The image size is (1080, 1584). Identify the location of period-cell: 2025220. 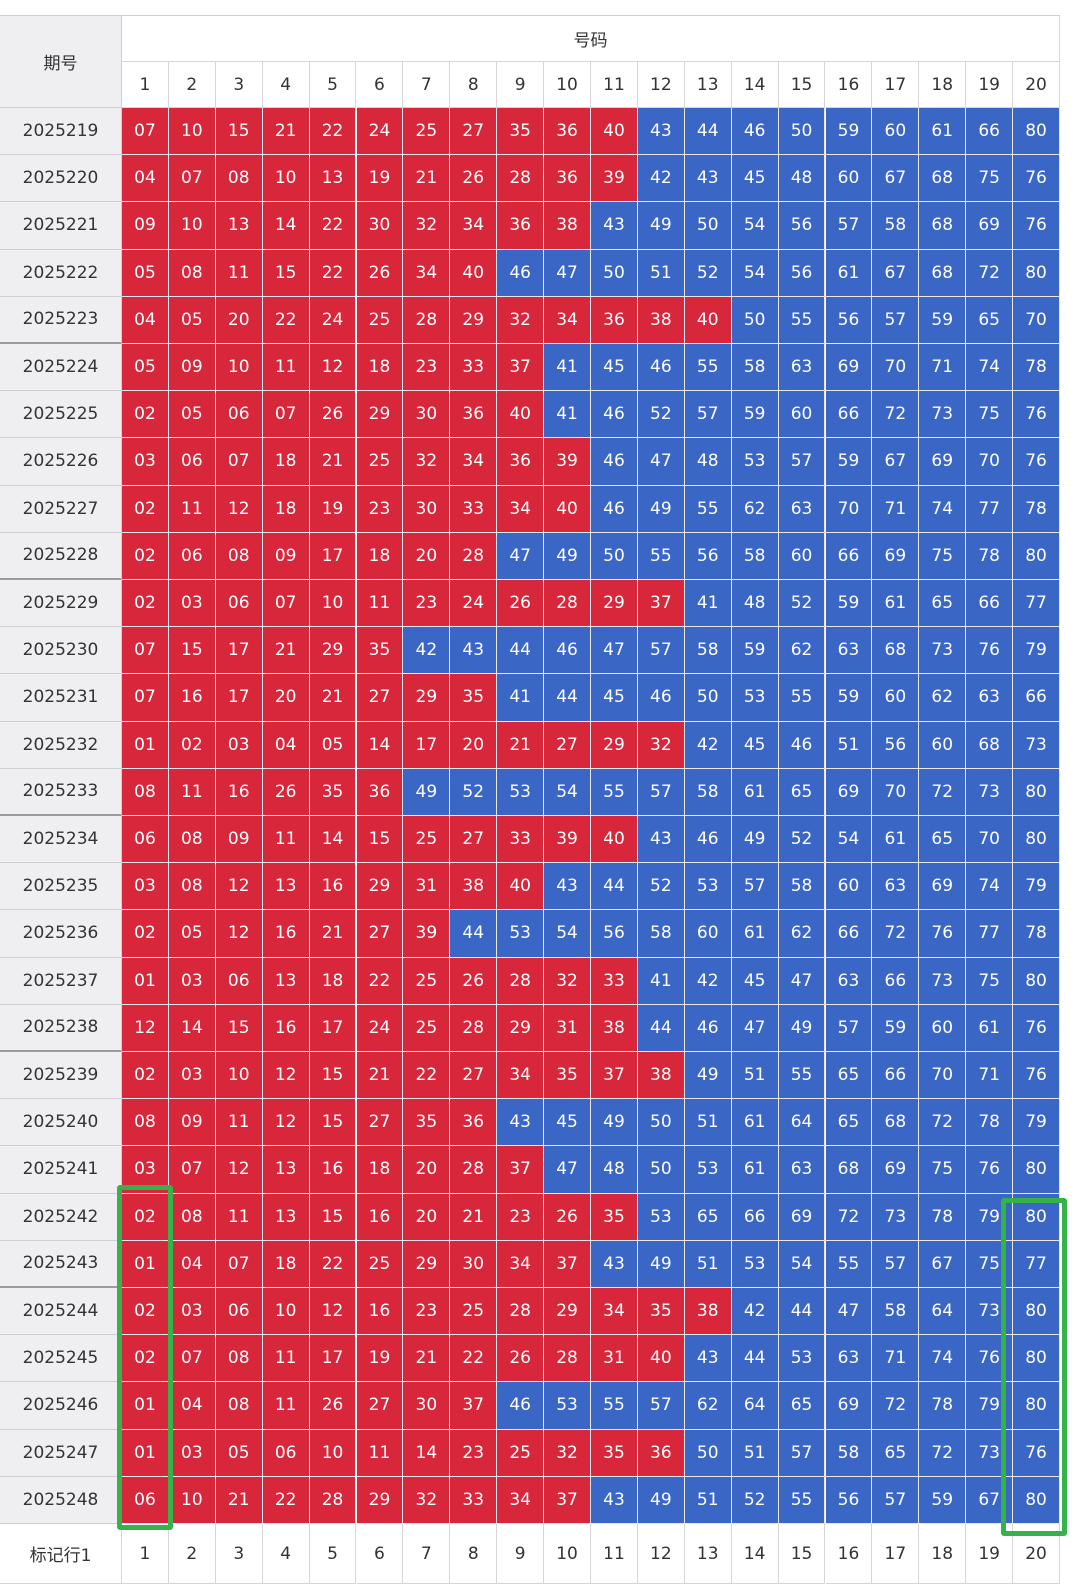
(61, 179).